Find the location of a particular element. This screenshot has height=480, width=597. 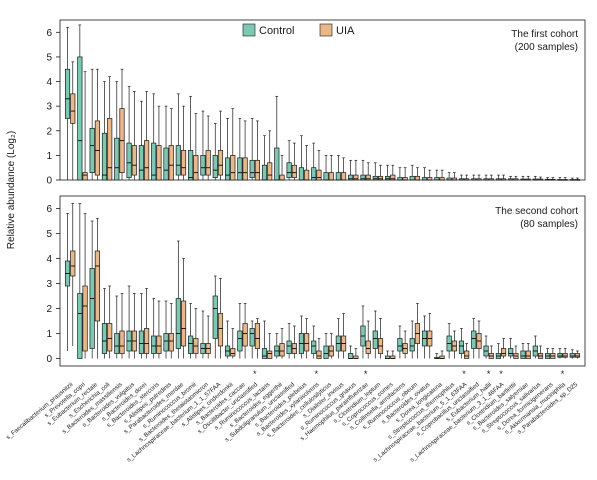

legend: Control UIA is located at coordinates (298, 30).